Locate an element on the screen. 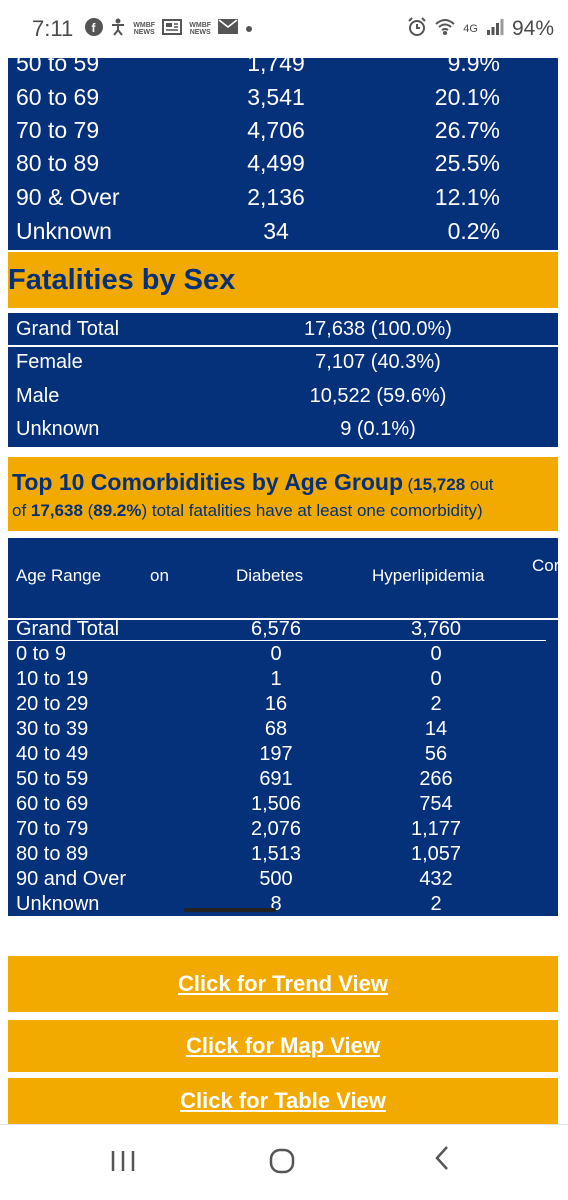 Image resolution: width=568 pixels, height=1200 pixels. row-hyperlipidemia: 3,760 is located at coordinates (436, 629).